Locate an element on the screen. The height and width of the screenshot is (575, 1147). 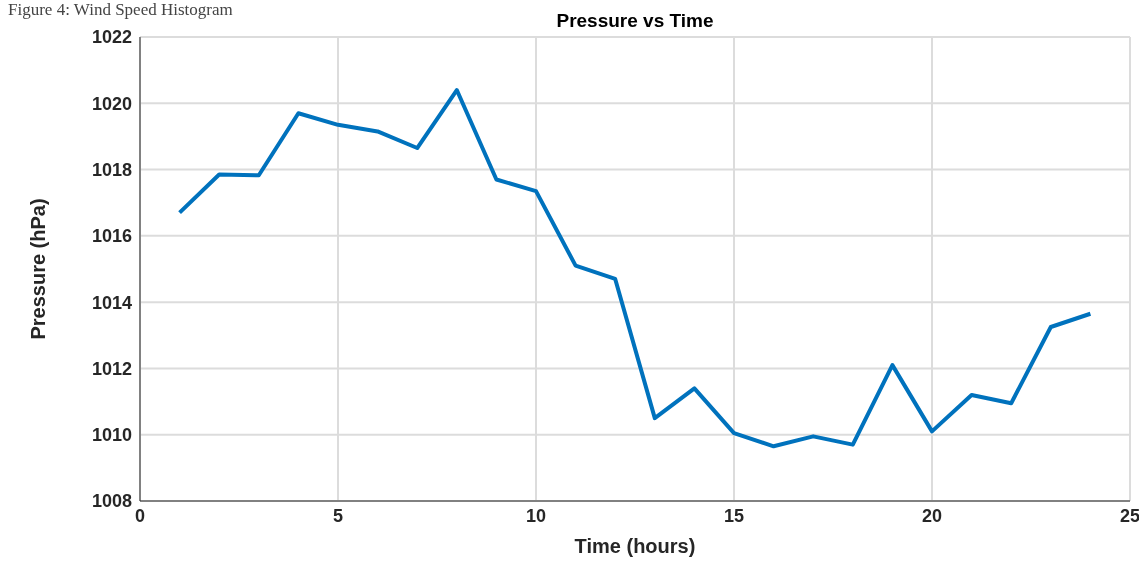
y-tick-label: 1010 is located at coordinates (111, 435).